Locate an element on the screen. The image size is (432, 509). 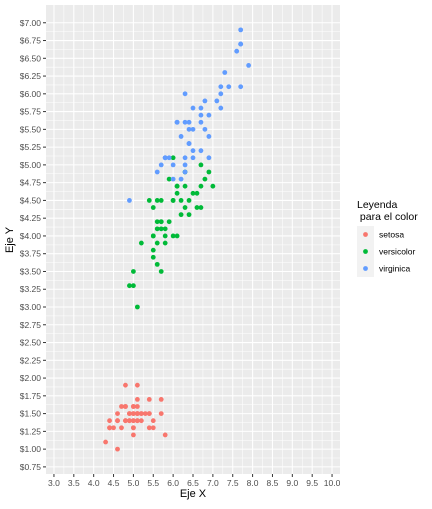
y-tick-label: $3.75 is located at coordinates (31, 254).